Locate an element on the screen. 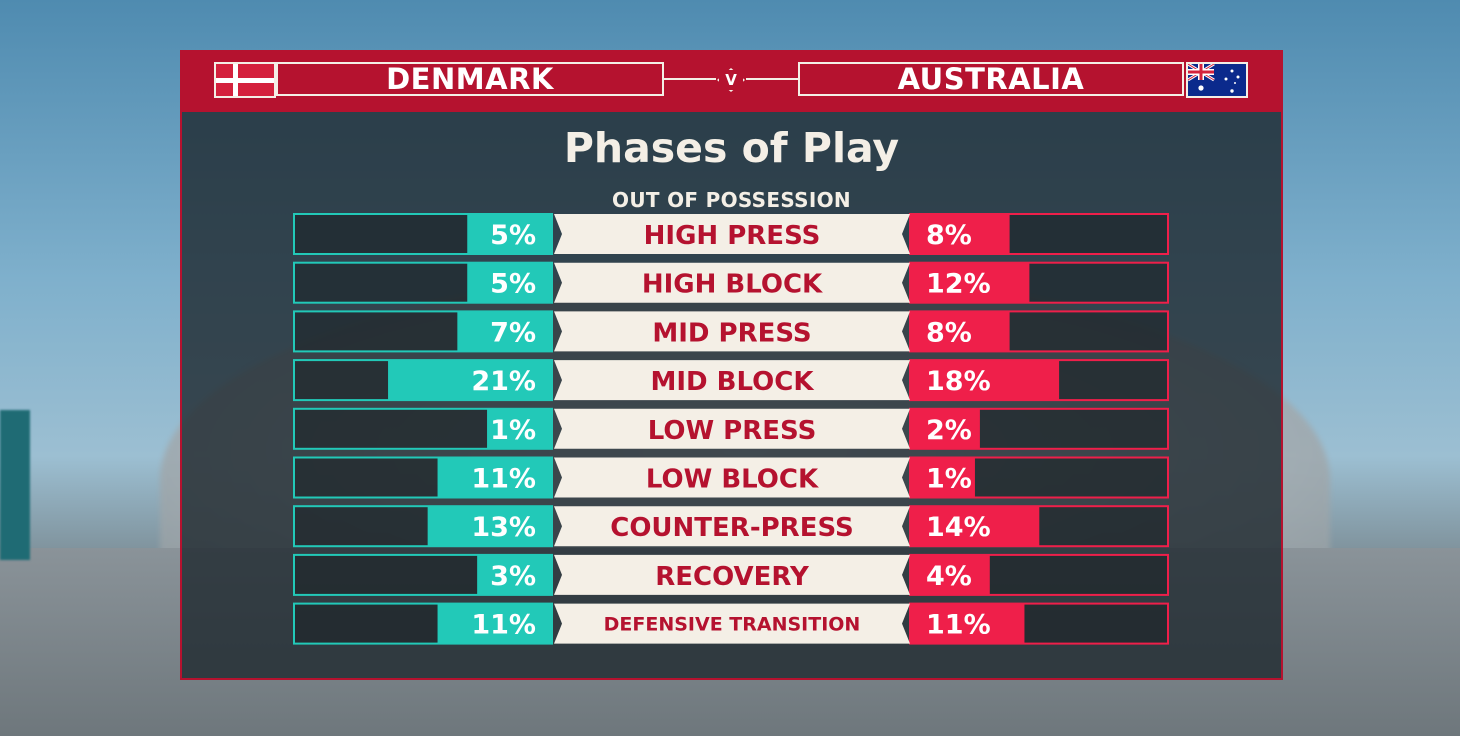  category-label: MID PRESS is located at coordinates (731, 333).